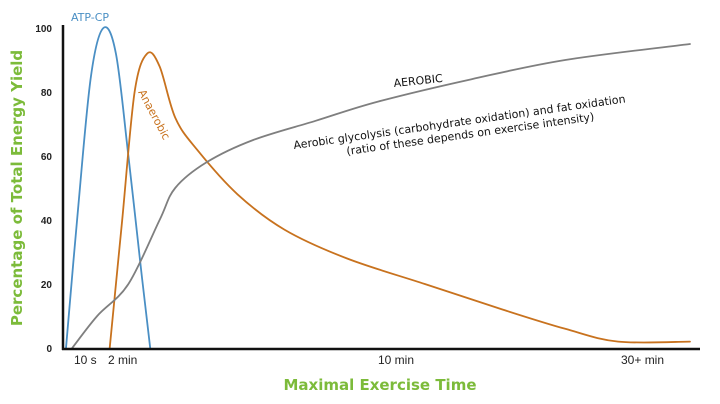 This screenshot has width=720, height=404. I want to click on x-tick-label-30min: 30+ min, so click(642, 360).